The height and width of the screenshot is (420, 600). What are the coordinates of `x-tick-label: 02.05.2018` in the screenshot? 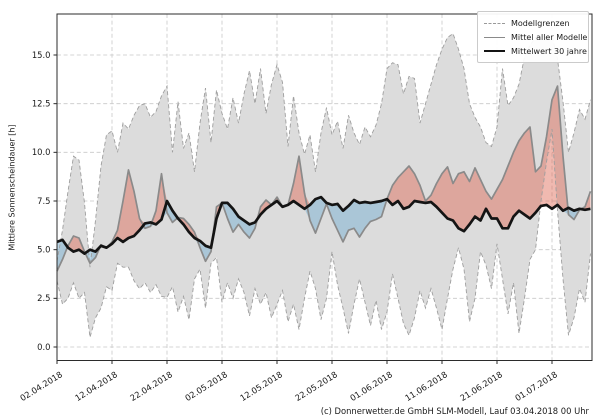 It's located at (206, 386).